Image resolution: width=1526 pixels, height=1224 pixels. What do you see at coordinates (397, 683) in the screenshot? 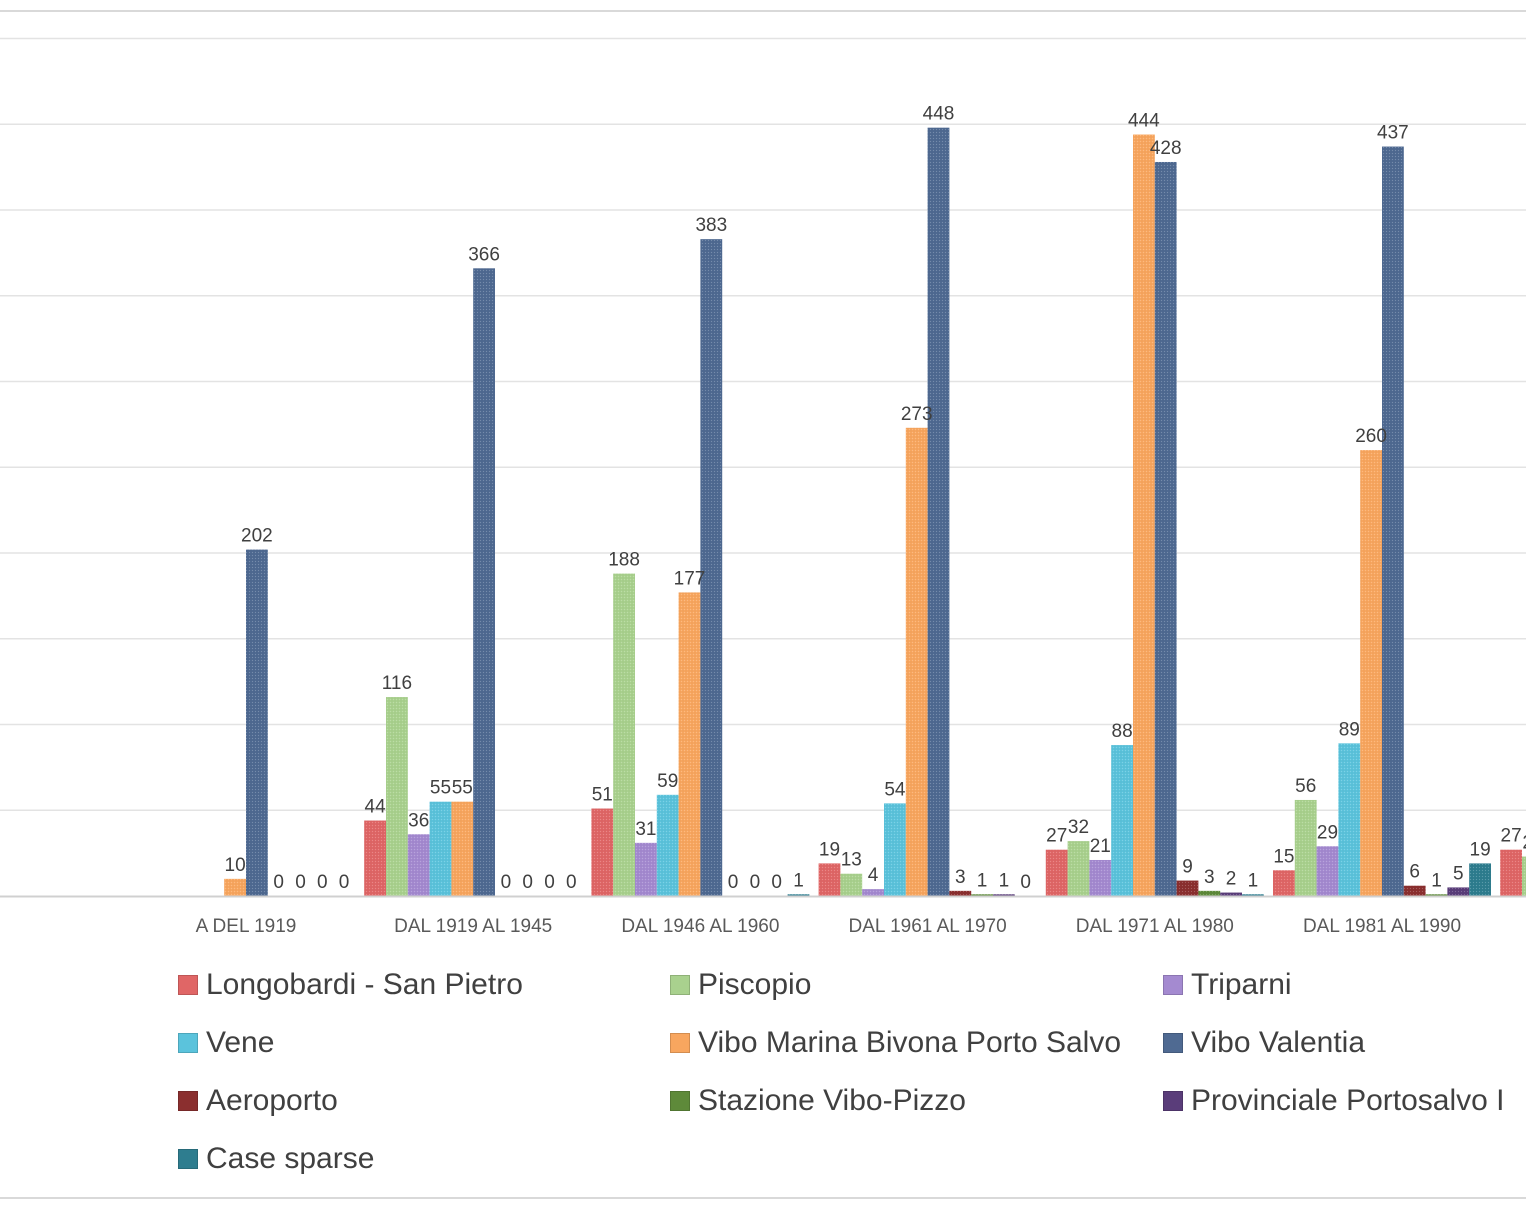
I see `data-label: 116` at bounding box center [397, 683].